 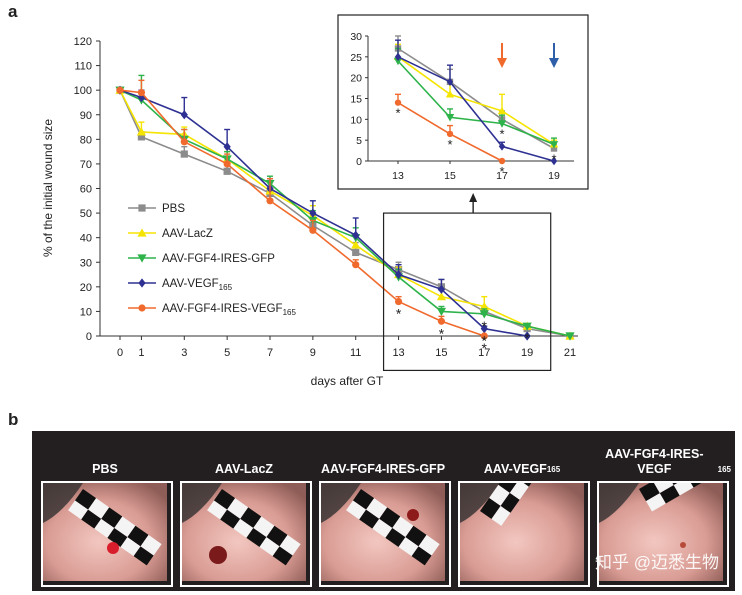 I want to click on photo-label-text: PBS, so click(x=105, y=469).